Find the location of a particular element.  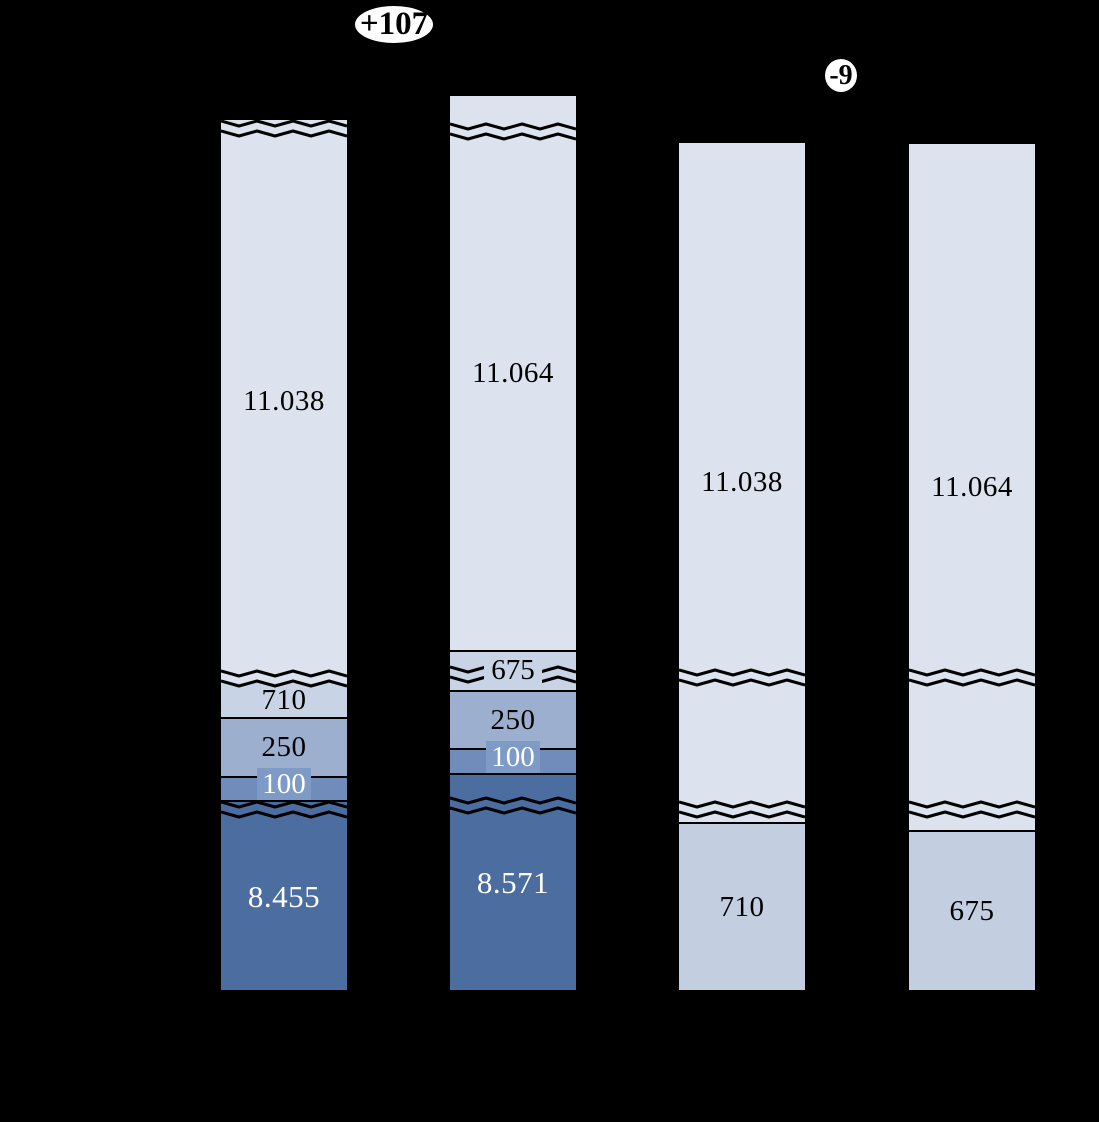

bar1-seg-710: 710 is located at coordinates (284, 700).